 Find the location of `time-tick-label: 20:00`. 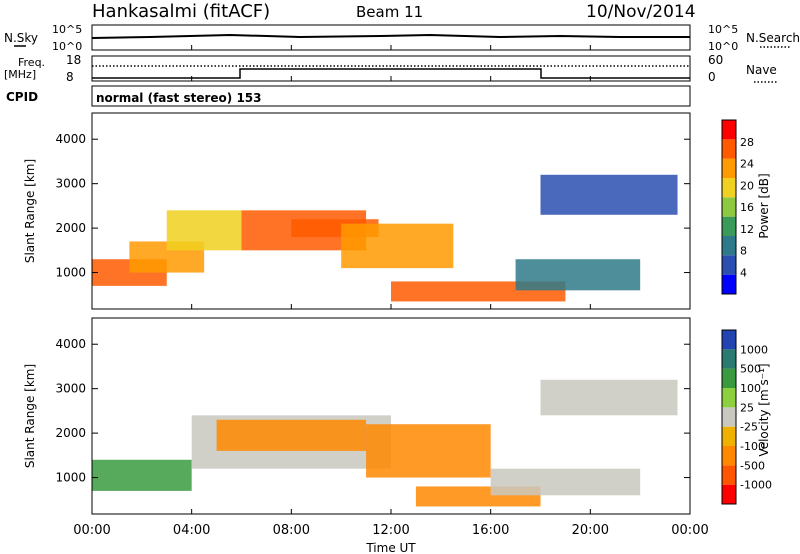

time-tick-label: 20:00 is located at coordinates (590, 530).